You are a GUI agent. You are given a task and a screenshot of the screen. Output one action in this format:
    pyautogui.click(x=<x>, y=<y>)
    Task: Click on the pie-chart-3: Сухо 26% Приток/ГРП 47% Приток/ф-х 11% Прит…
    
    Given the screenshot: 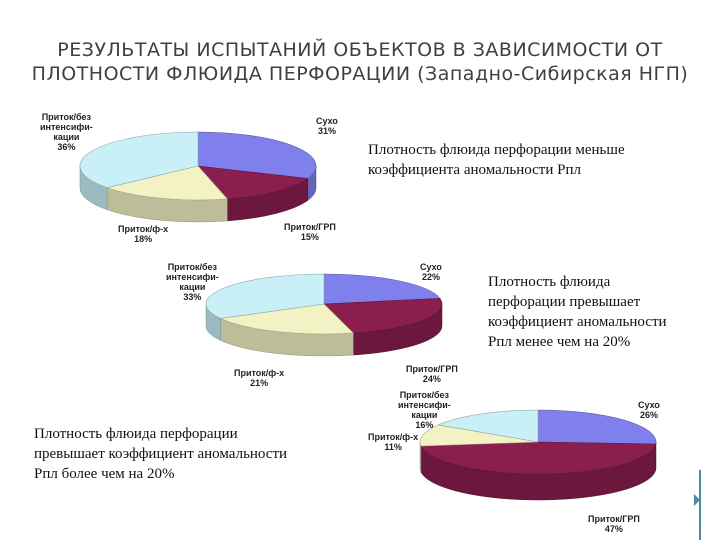 What is the action you would take?
    pyautogui.click(x=530, y=463)
    